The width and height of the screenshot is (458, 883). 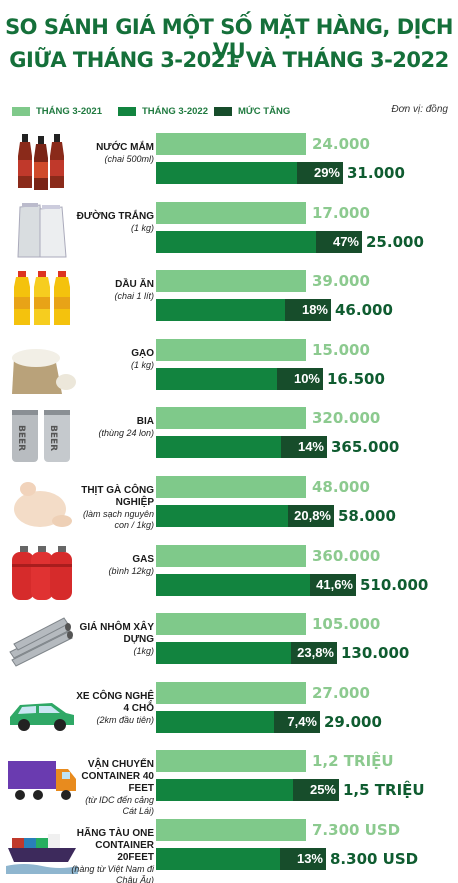 I want to click on value-2022: 31.000, so click(x=376, y=173).